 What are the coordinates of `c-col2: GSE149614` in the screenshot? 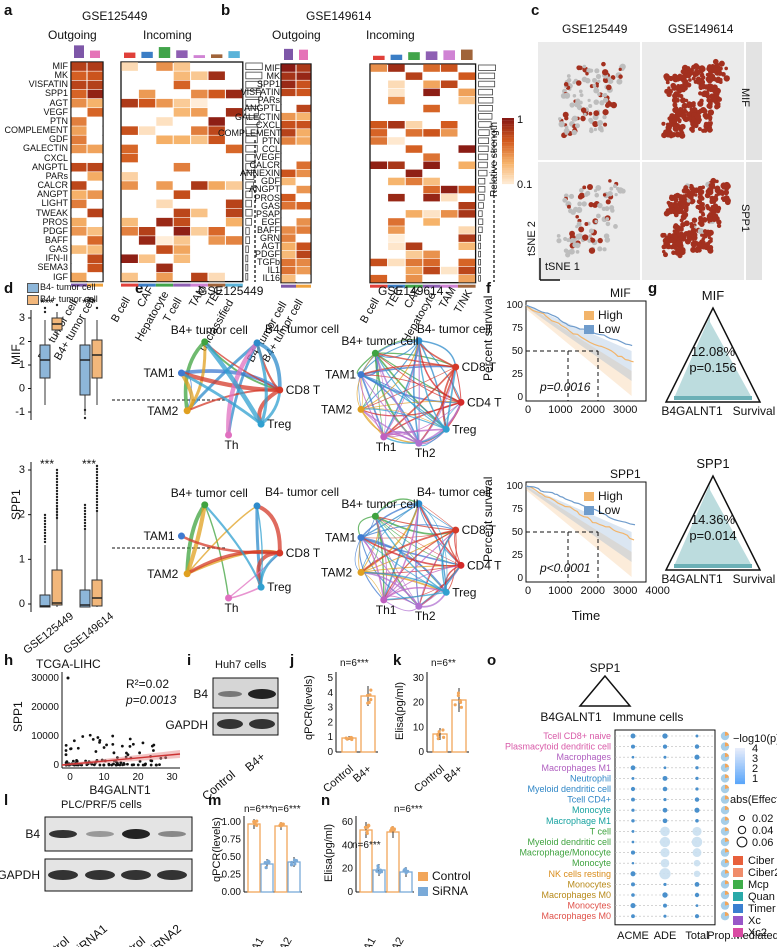 It's located at (701, 29).